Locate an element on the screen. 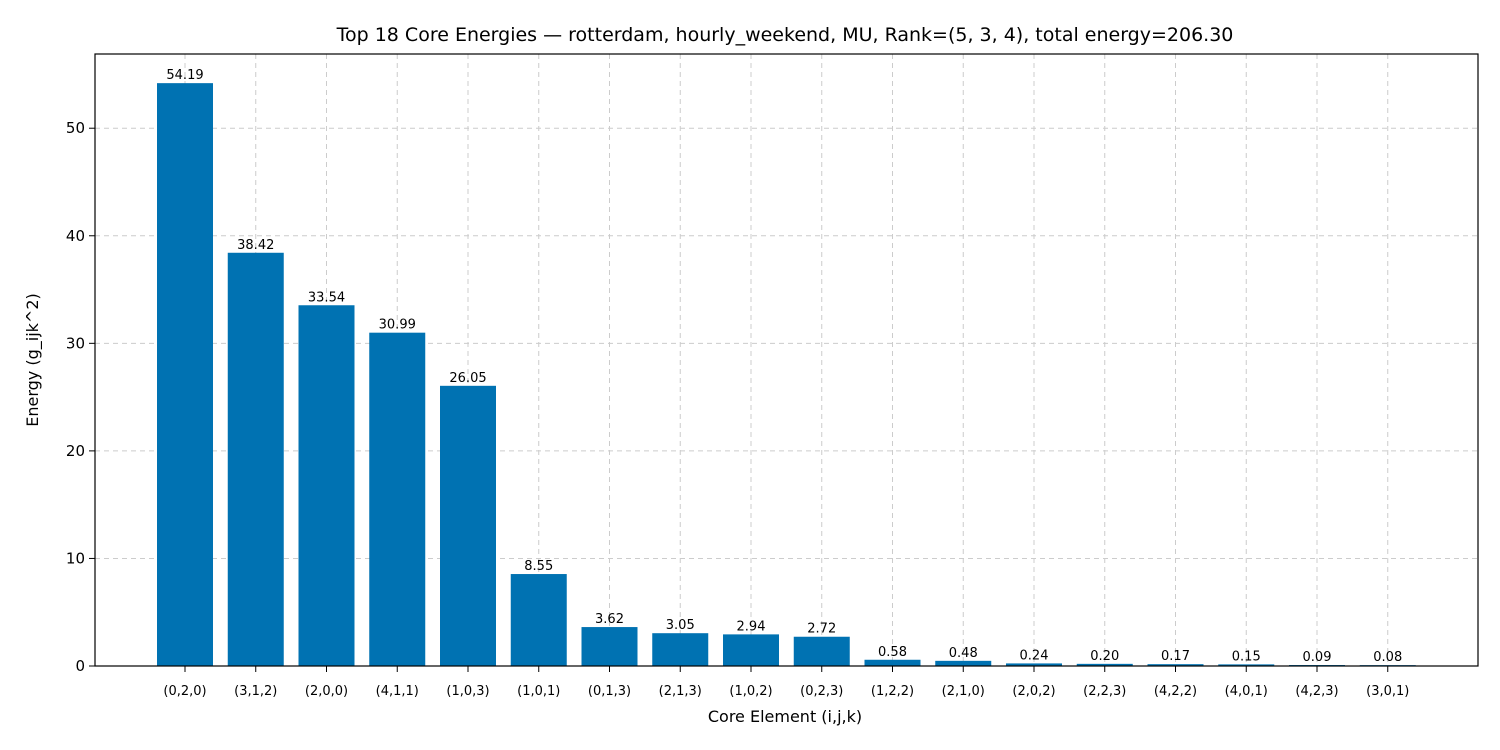 This screenshot has width=1500, height=750. x-tick-label: (2,0,2) is located at coordinates (1033, 691).